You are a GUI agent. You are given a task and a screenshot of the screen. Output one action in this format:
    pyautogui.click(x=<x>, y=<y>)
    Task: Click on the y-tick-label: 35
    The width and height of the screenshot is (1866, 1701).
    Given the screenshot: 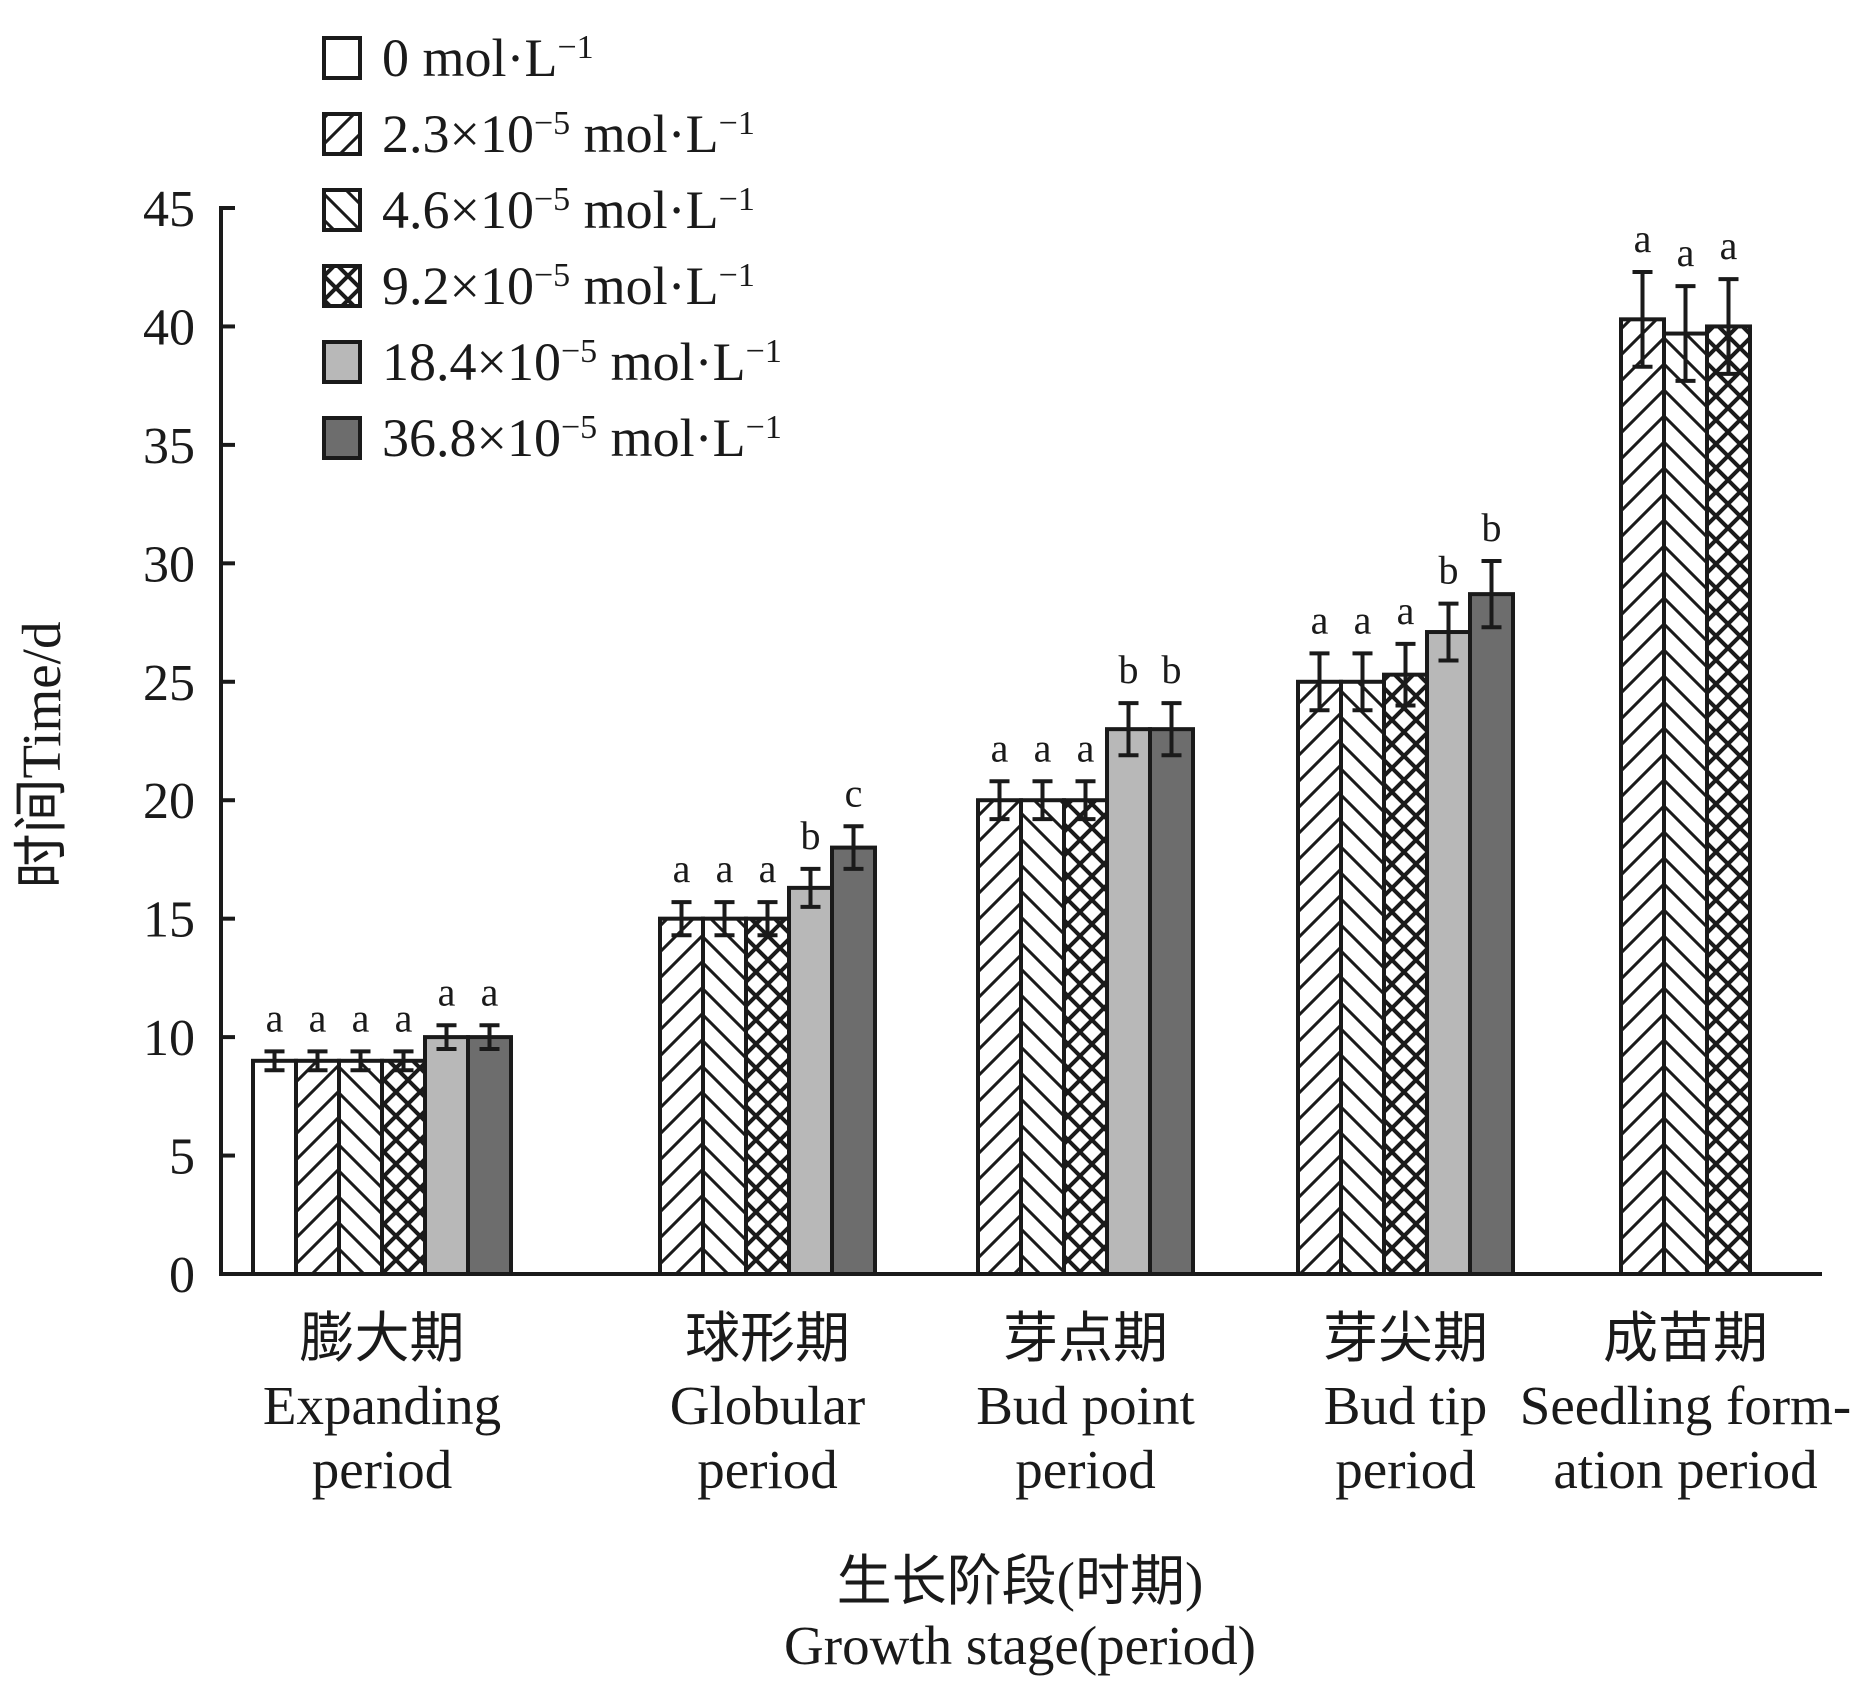 What is the action you would take?
    pyautogui.click(x=169, y=446)
    